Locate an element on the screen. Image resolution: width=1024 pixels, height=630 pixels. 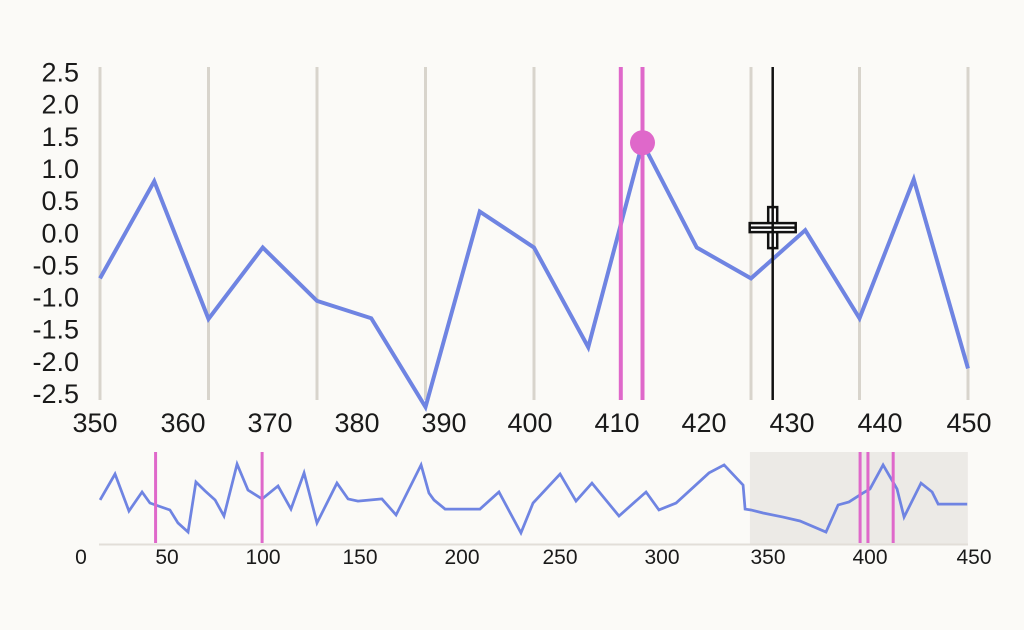
x-axis-label: 420 is located at coordinates (703, 423).